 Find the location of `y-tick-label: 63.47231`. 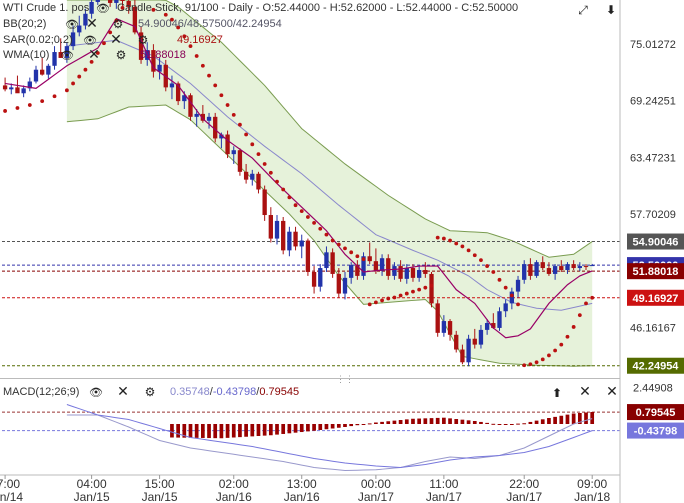

y-tick-label: 63.47231 is located at coordinates (653, 158).